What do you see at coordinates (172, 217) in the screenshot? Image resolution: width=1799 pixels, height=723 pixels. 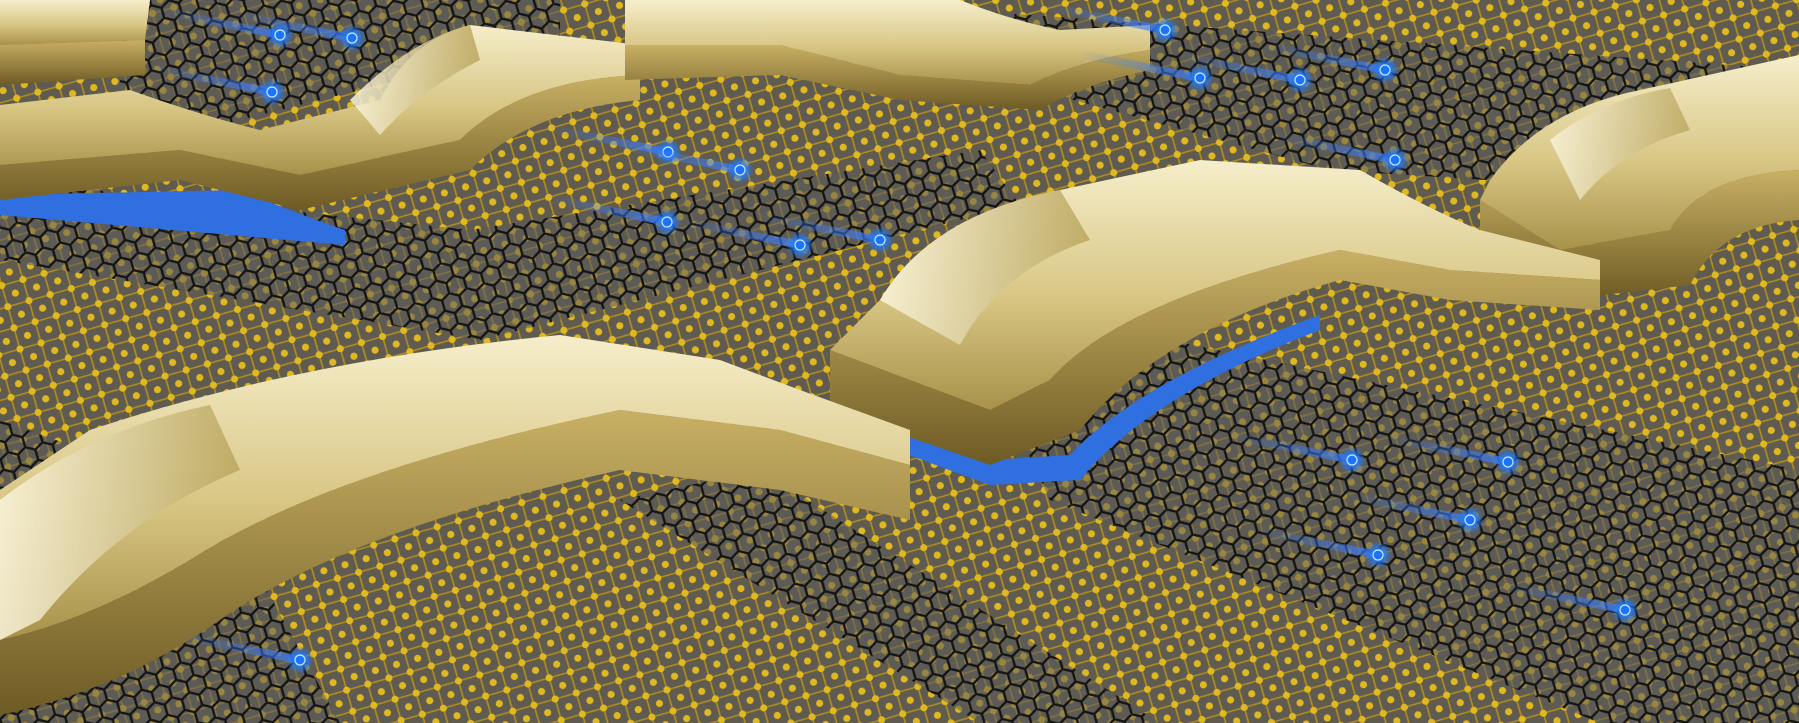 I see `dielectric-strip` at bounding box center [172, 217].